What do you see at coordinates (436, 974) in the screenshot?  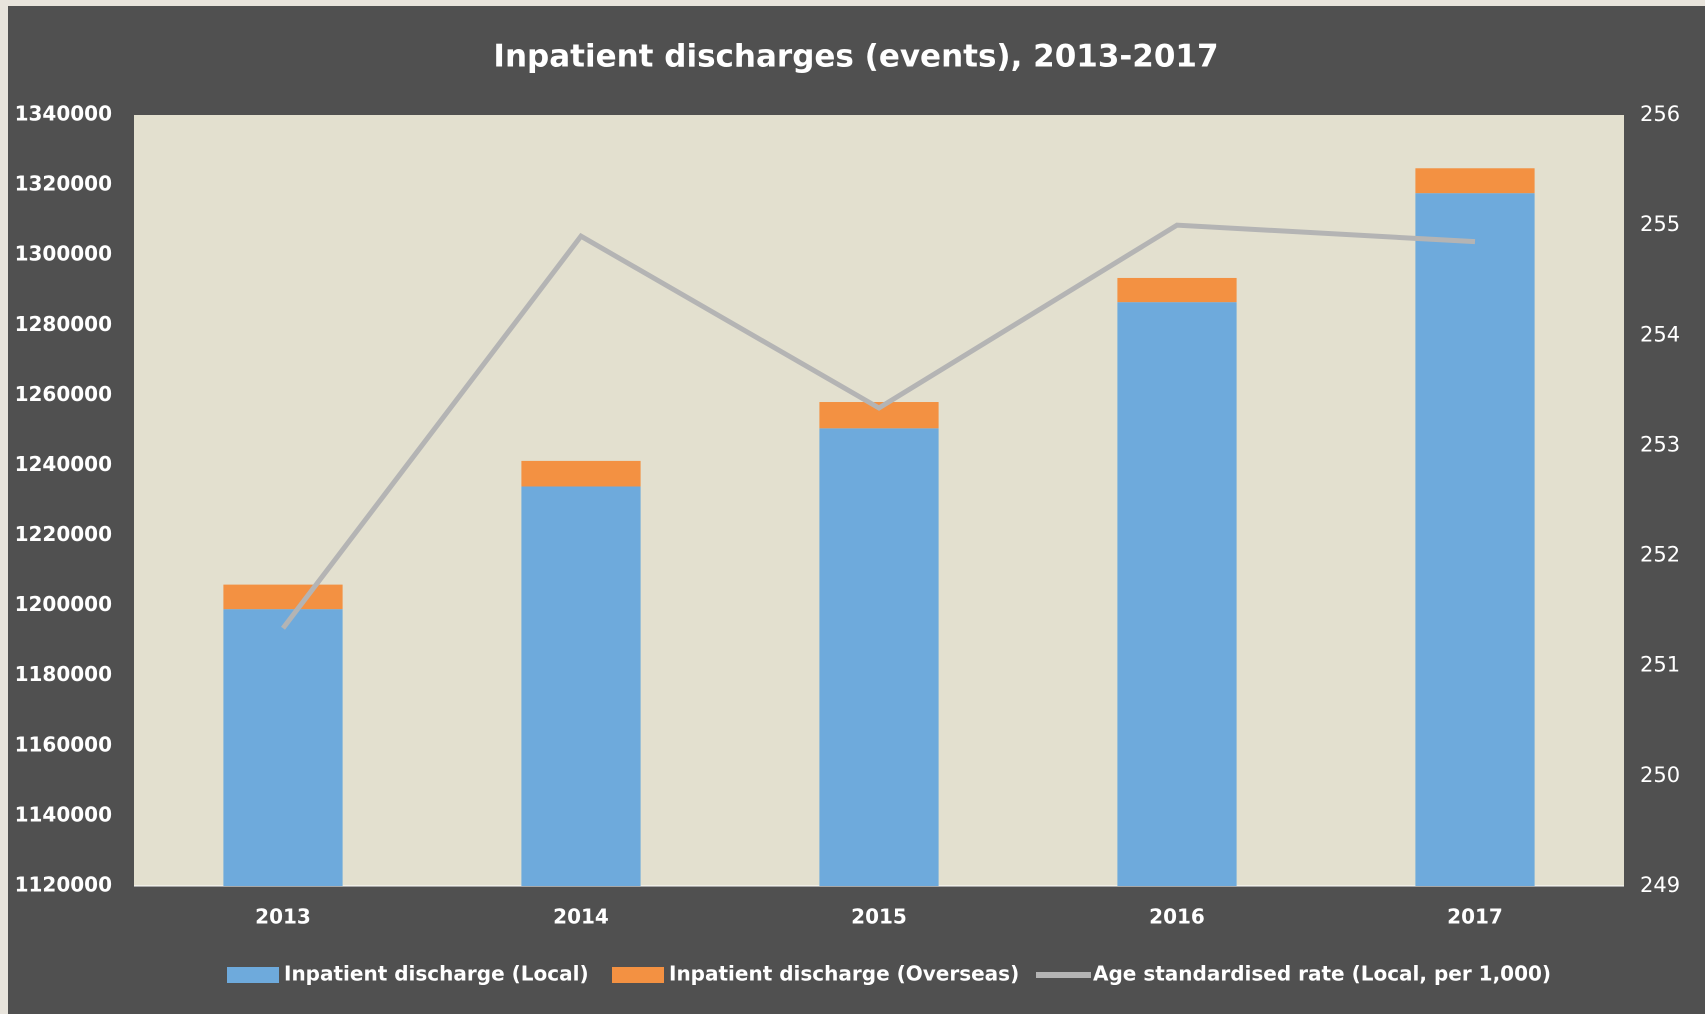 I see `legend-label: Inpatient discharge (Local)` at bounding box center [436, 974].